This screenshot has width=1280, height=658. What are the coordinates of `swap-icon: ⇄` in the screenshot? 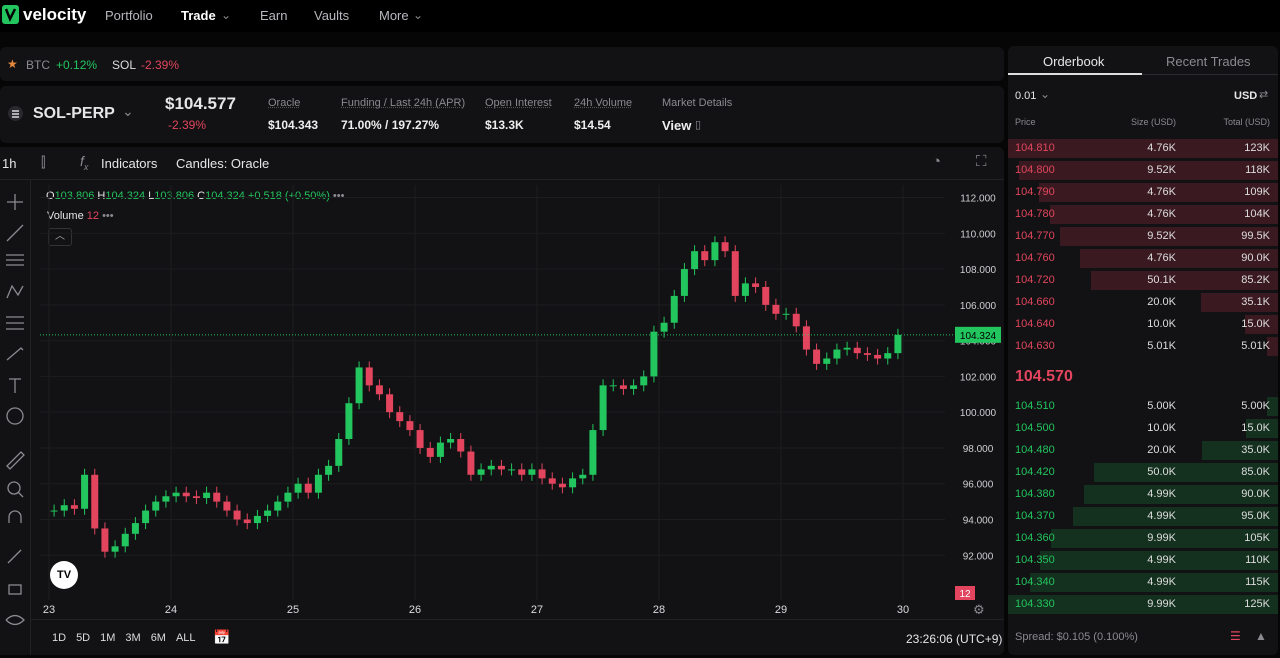 It's located at (1264, 95).